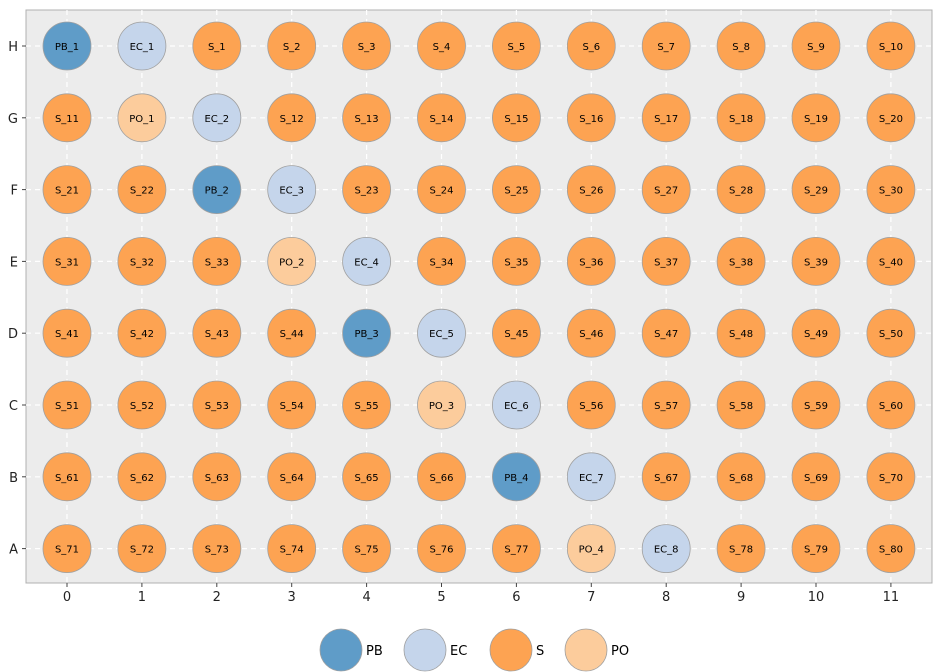 The image size is (941, 672). I want to click on well-label: S_16, so click(591, 119).